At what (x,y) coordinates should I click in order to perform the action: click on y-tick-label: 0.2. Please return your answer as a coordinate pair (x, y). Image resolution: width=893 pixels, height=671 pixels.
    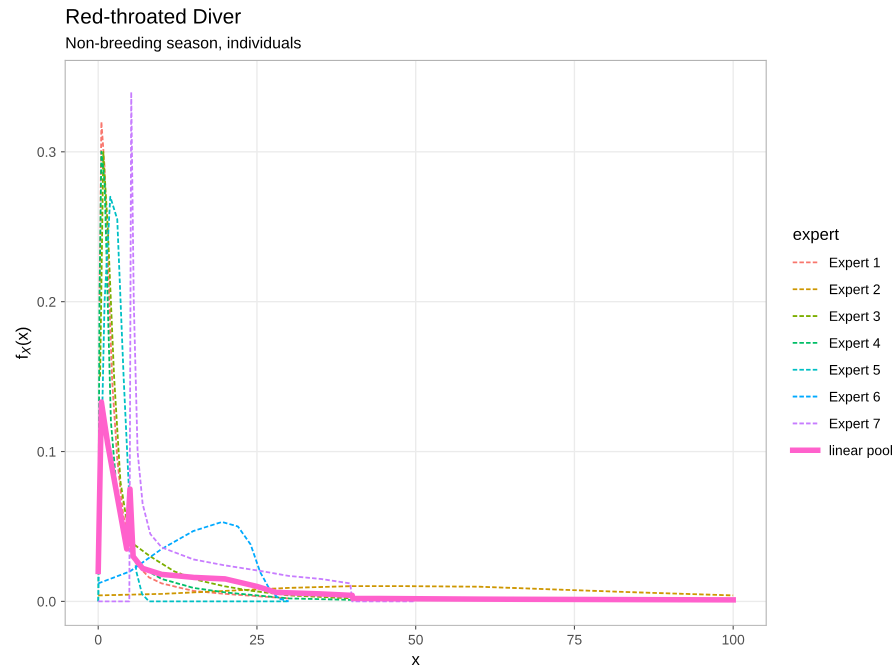
    Looking at the image, I should click on (46, 302).